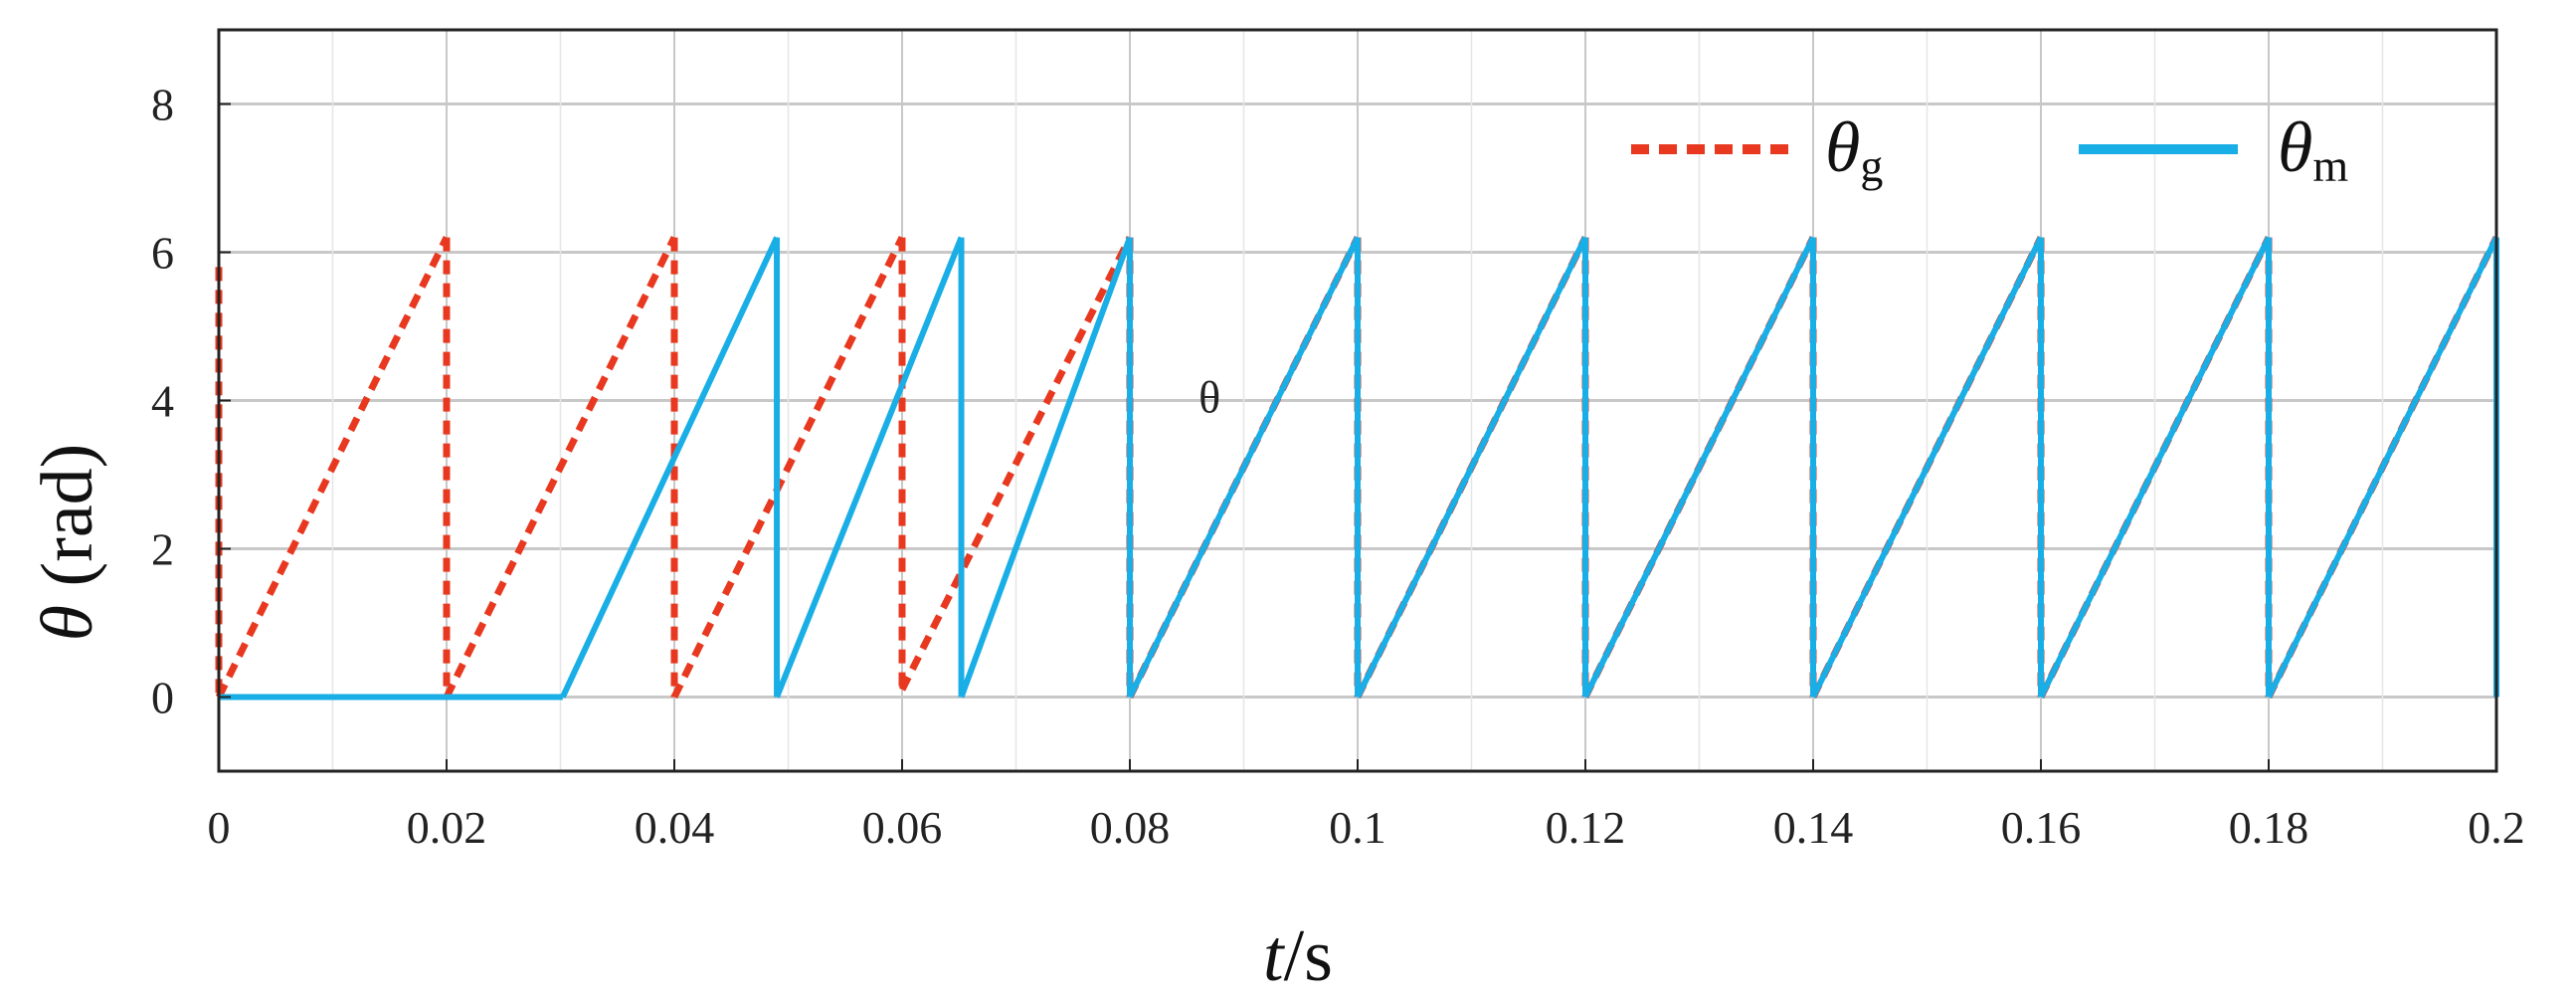 The height and width of the screenshot is (1006, 2576). I want to click on x-tick-label: 0.08, so click(1130, 827).